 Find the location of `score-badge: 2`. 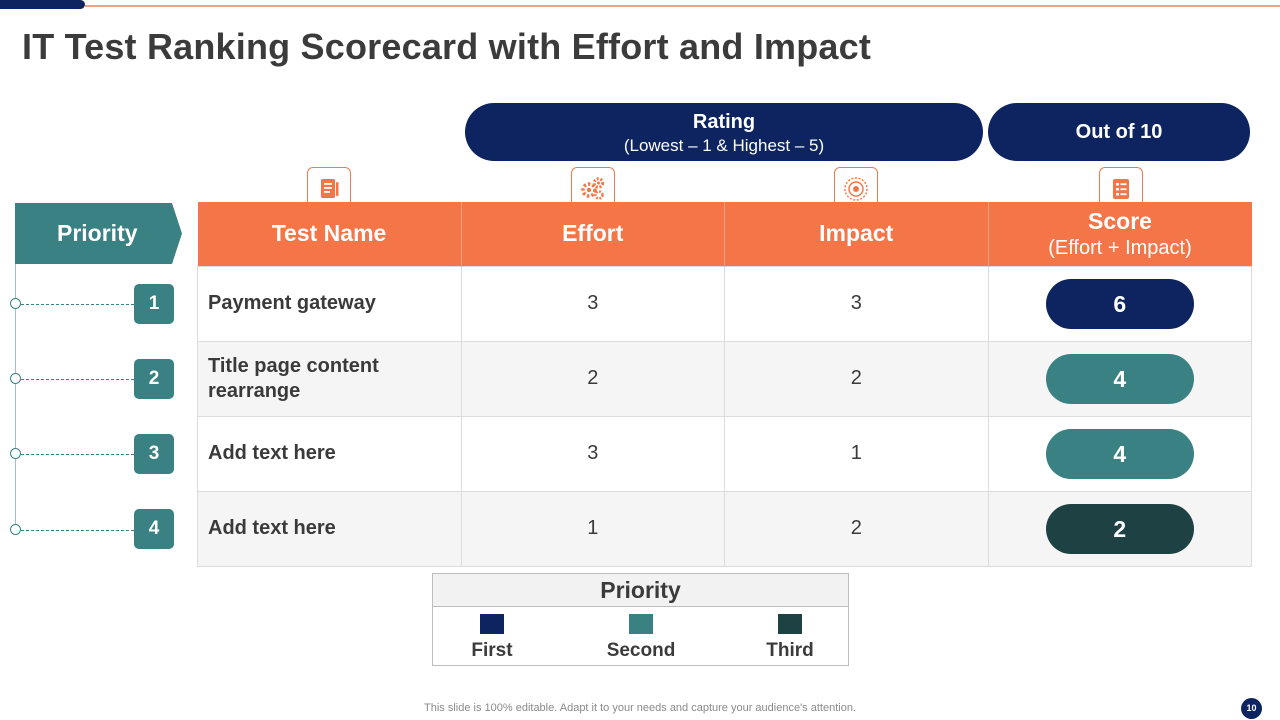

score-badge: 2 is located at coordinates (1119, 528).